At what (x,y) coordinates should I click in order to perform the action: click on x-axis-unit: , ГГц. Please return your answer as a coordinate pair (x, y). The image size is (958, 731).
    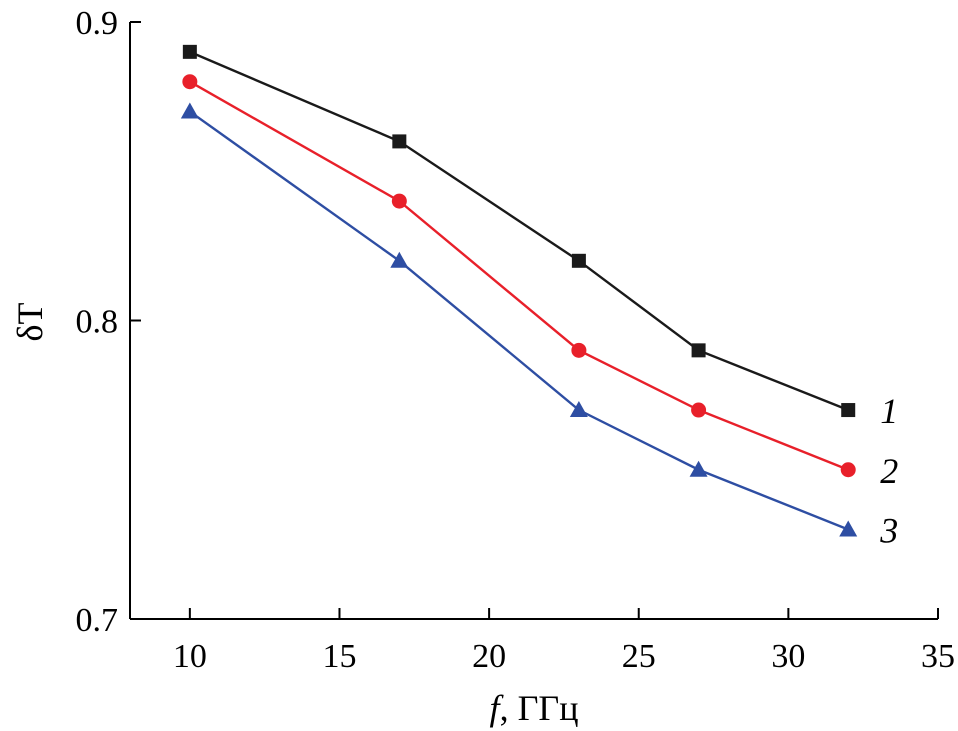
    Looking at the image, I should click on (539, 708).